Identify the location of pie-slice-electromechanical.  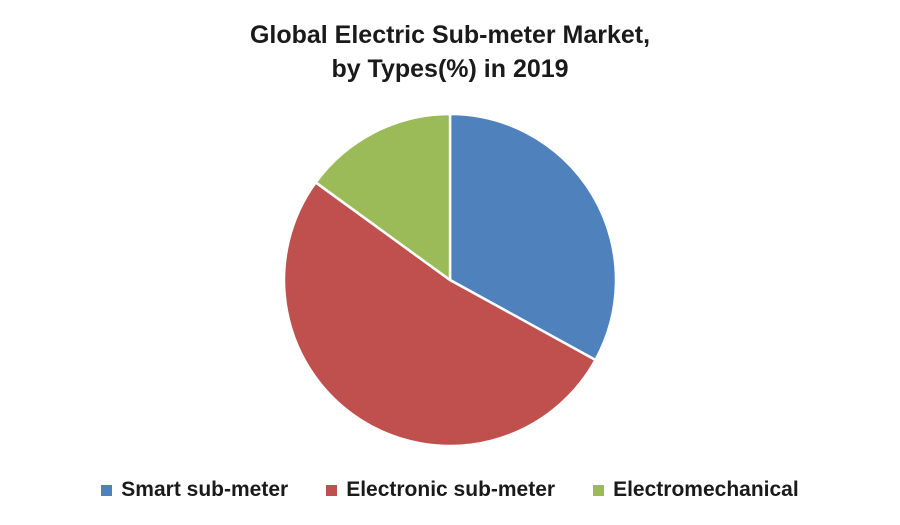
(383, 197).